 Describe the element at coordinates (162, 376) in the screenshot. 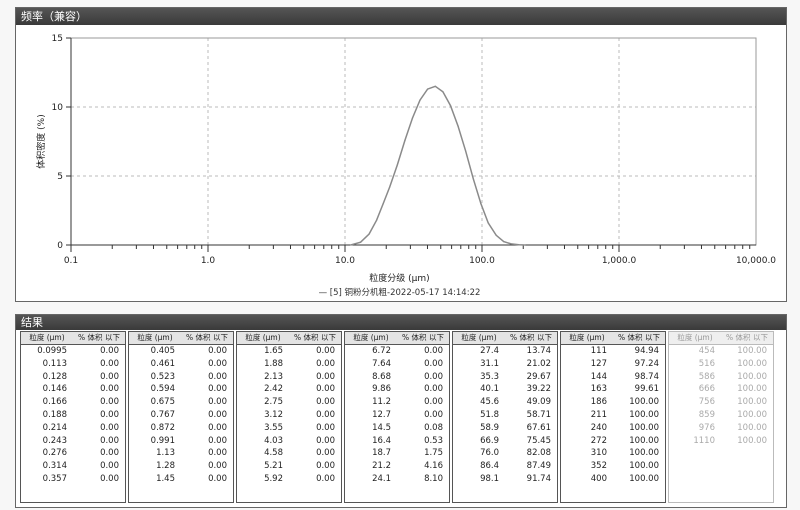

I see `size-cell: 0.523` at that location.